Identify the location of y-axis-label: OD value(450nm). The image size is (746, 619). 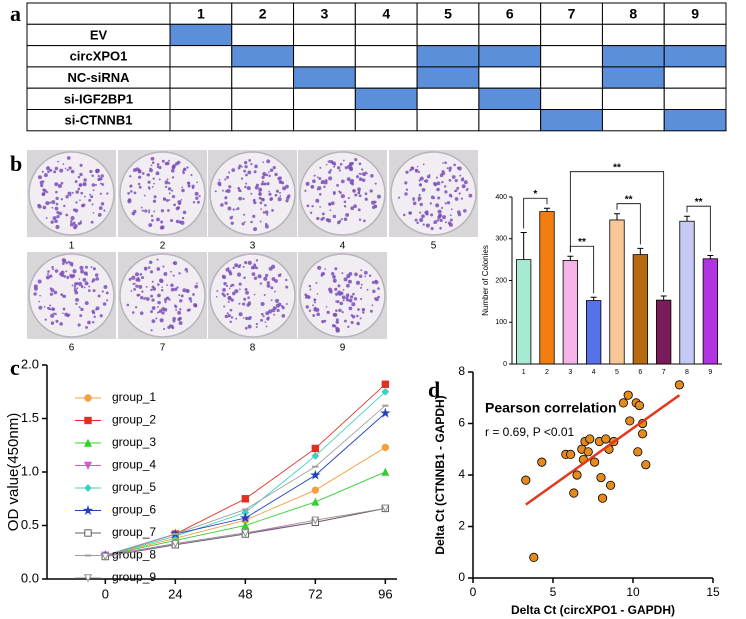
(13, 472).